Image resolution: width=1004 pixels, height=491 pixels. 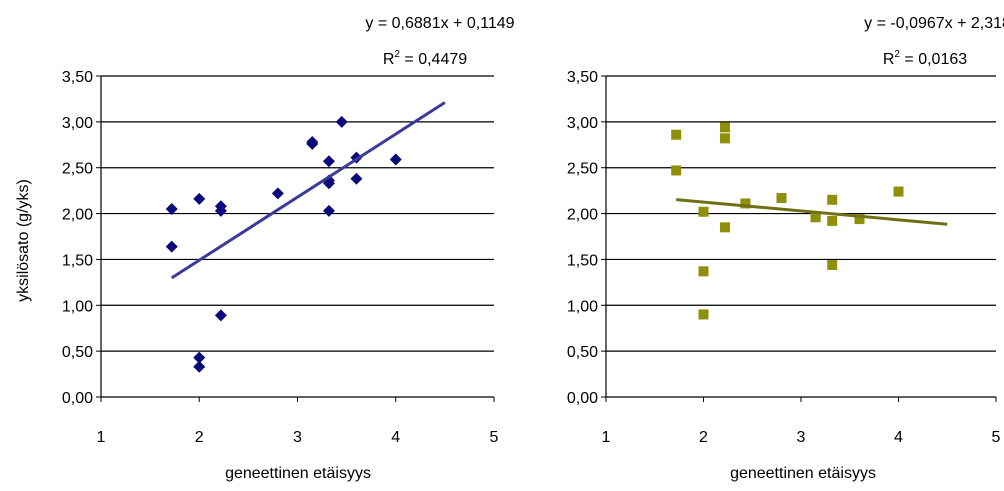 What do you see at coordinates (933, 59) in the screenshot?
I see `r-squared-value: = 0,0163` at bounding box center [933, 59].